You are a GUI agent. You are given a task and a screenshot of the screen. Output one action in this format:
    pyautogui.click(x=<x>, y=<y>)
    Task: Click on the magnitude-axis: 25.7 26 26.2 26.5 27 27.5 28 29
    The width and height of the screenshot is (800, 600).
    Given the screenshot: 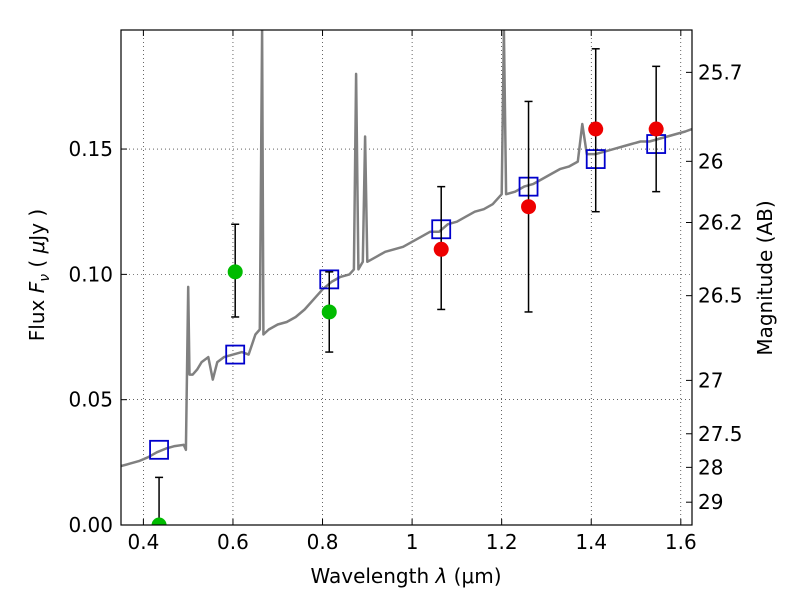 What is the action you would take?
    pyautogui.click(x=714, y=287)
    